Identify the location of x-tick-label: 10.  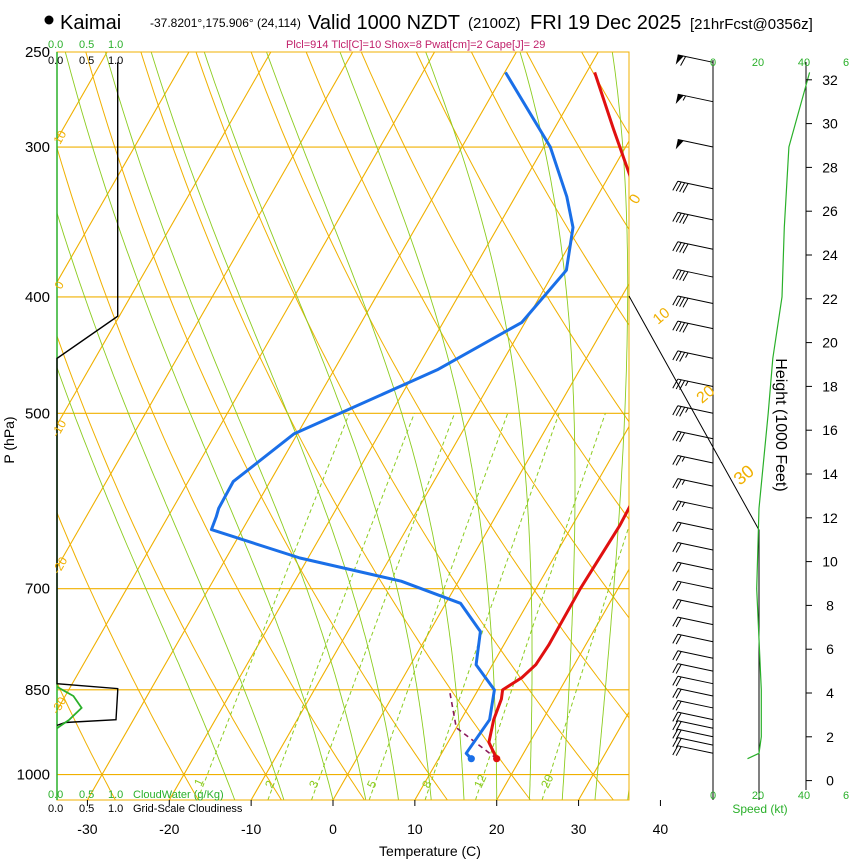
(415, 829).